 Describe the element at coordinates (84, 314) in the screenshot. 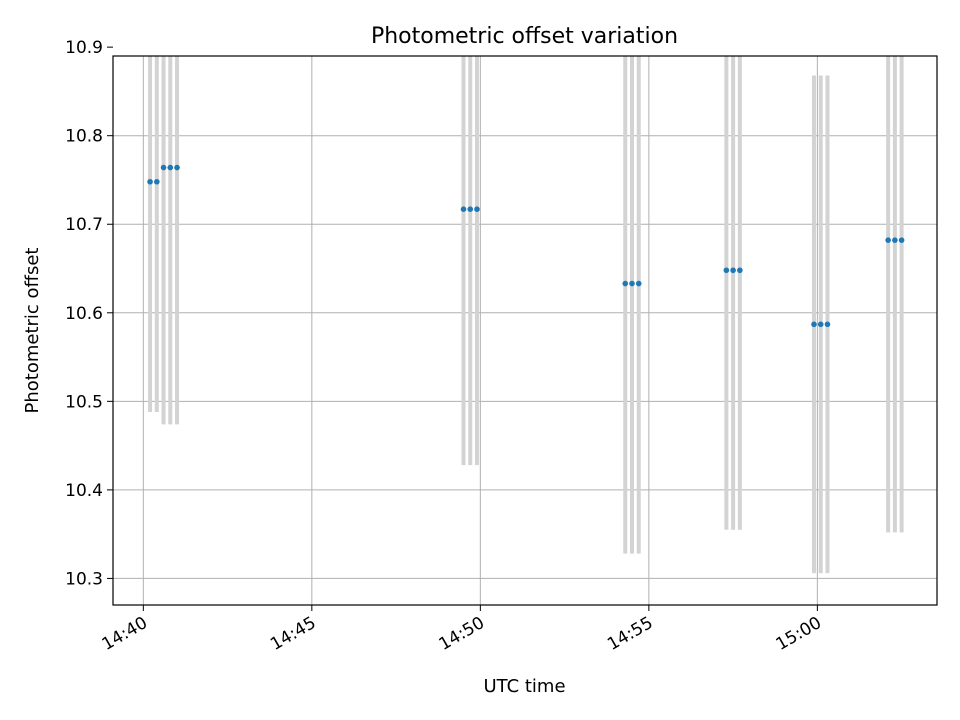

I see `y-tick-label: 10.6` at that location.